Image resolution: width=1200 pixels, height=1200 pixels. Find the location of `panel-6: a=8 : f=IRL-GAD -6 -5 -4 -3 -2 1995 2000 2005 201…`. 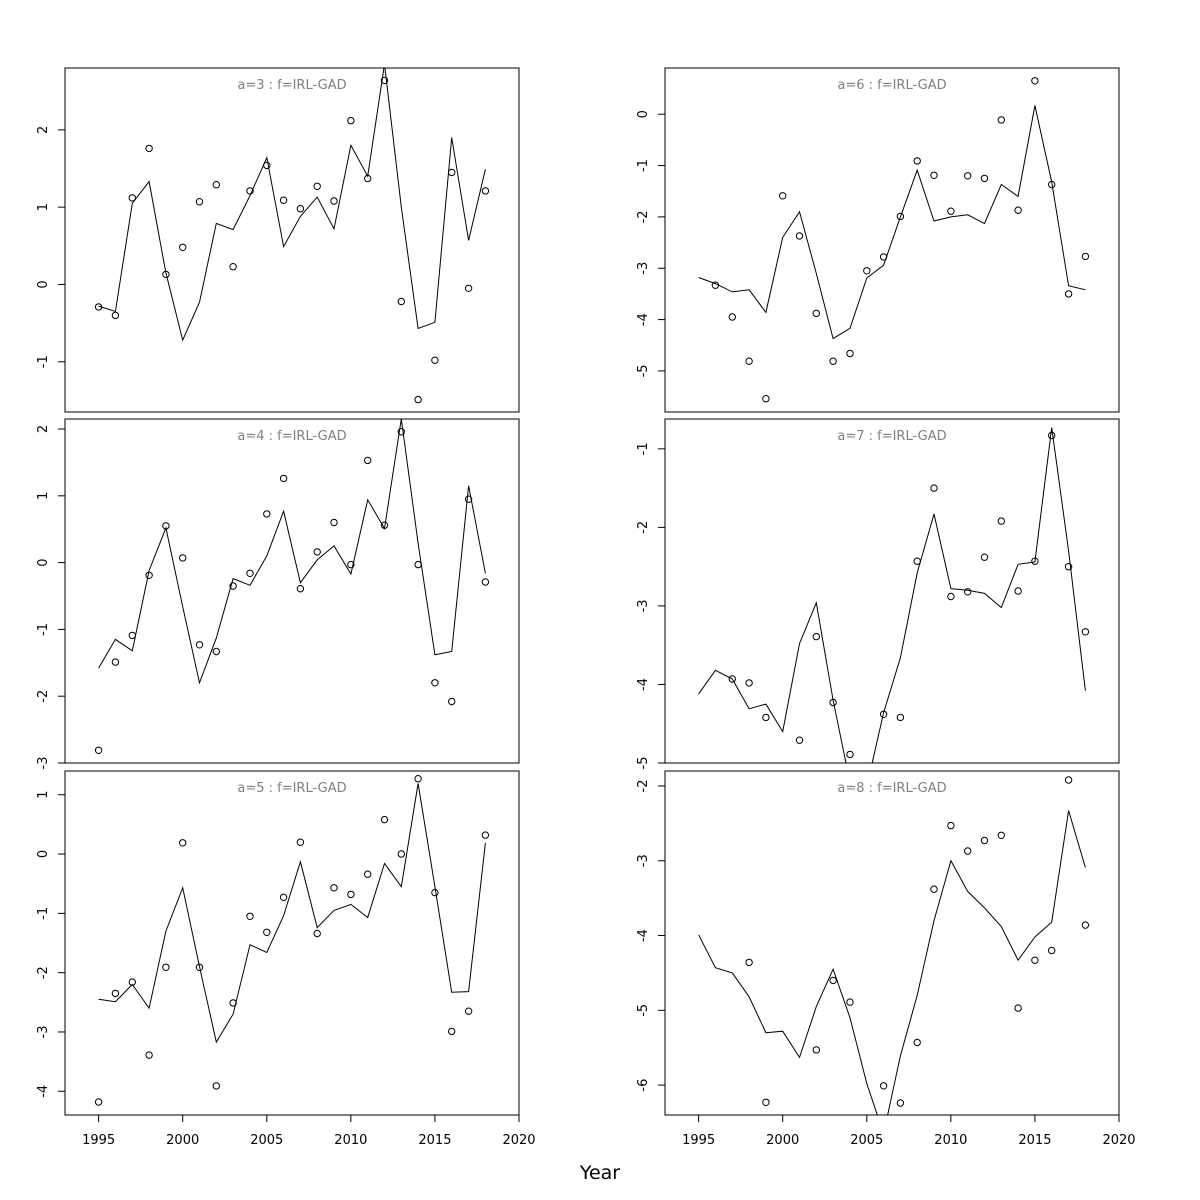

panel-6: a=8 : f=IRL-GAD -6 -5 -4 -3 -2 1995 2000 2005 201… is located at coordinates (886, 959).